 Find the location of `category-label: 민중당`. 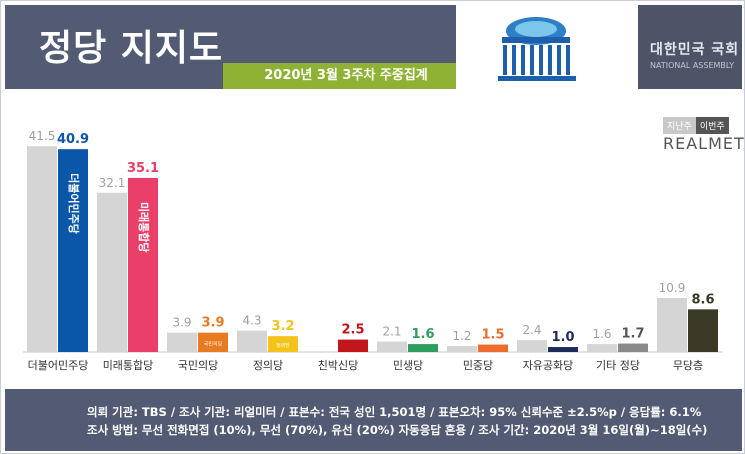

category-label: 민중당 is located at coordinates (478, 365).